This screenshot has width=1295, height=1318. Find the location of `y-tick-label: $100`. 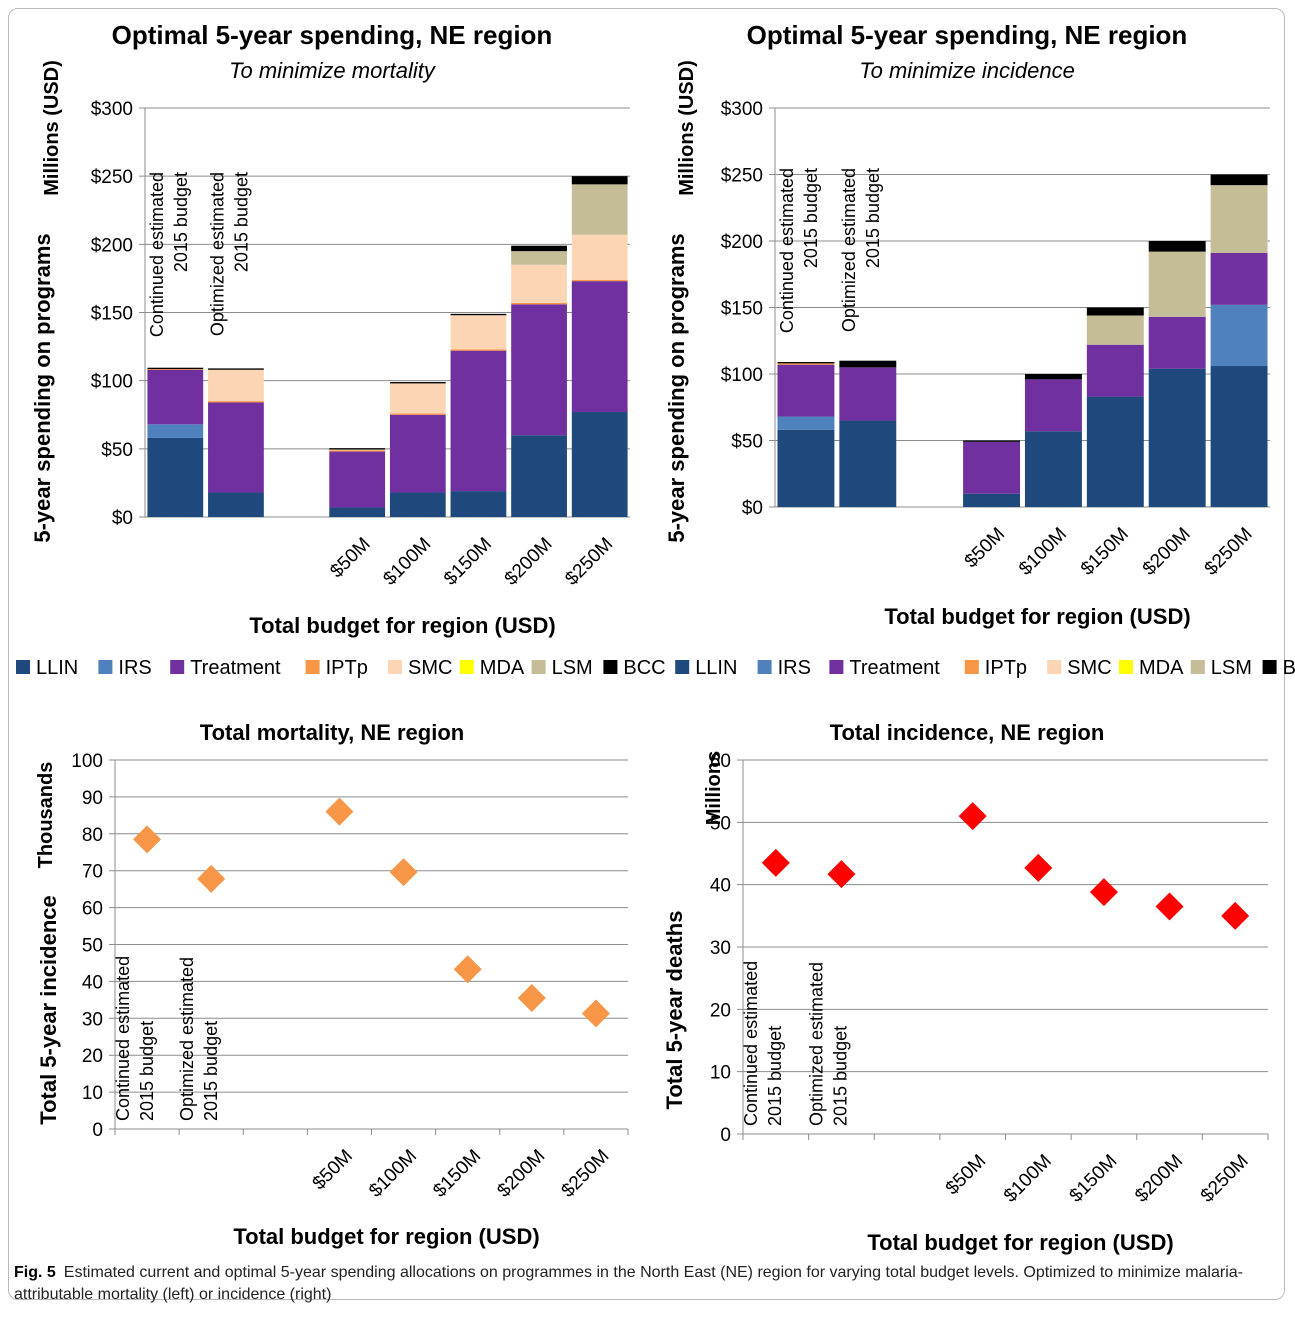

y-tick-label: $100 is located at coordinates (112, 382).